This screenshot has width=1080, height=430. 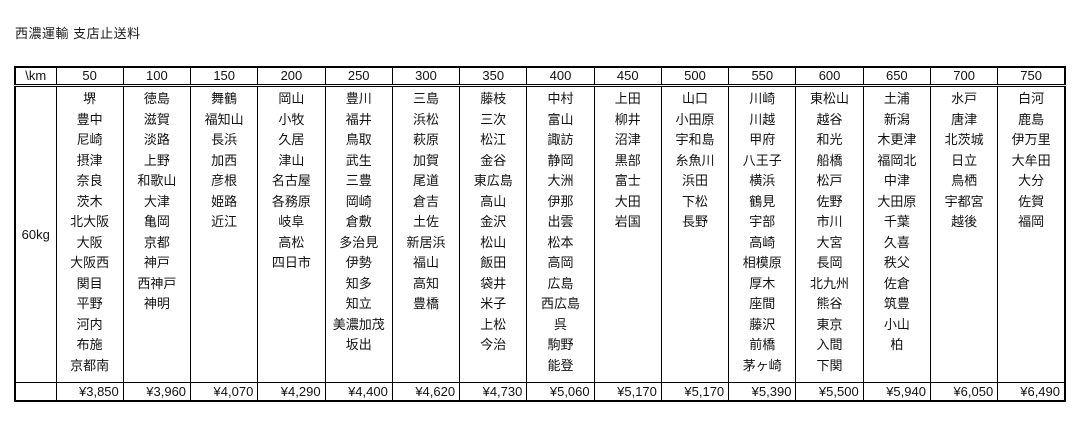 I want to click on city-name: 茅ヶ崎, so click(x=762, y=365).